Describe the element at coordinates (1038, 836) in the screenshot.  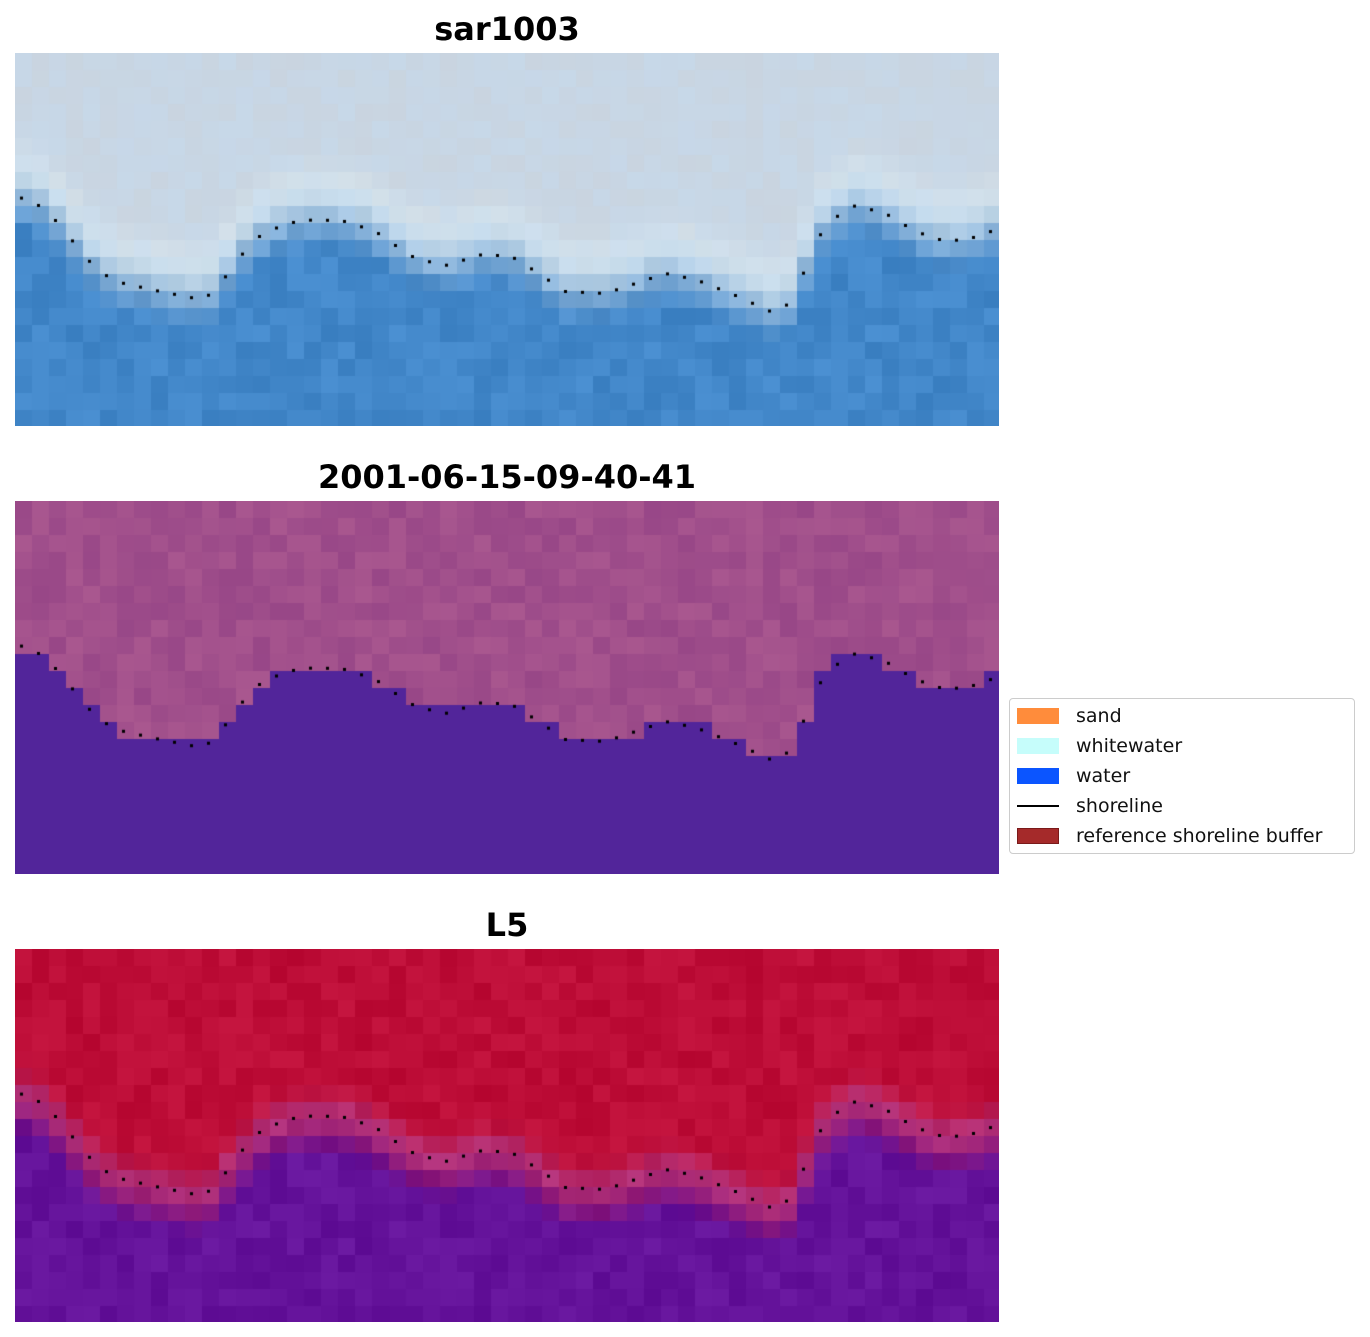
I see `reference-buffer-swatch` at that location.